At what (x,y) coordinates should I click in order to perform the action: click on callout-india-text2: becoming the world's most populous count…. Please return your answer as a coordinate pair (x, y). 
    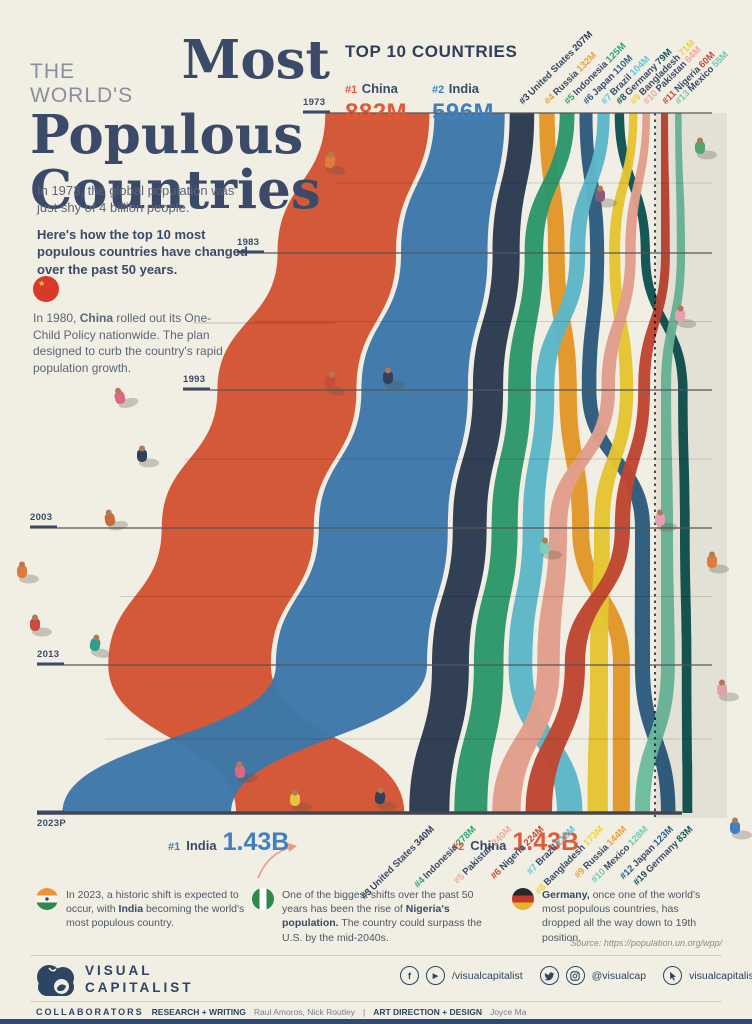
    Looking at the image, I should click on (155, 916).